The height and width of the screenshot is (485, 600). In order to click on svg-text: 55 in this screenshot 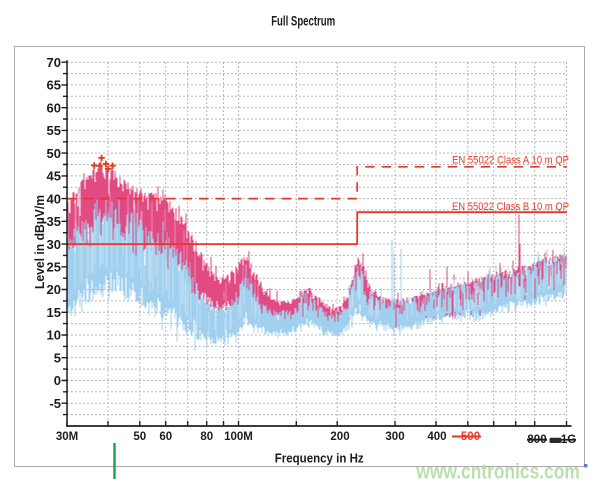, I will do `click(54, 130)`.